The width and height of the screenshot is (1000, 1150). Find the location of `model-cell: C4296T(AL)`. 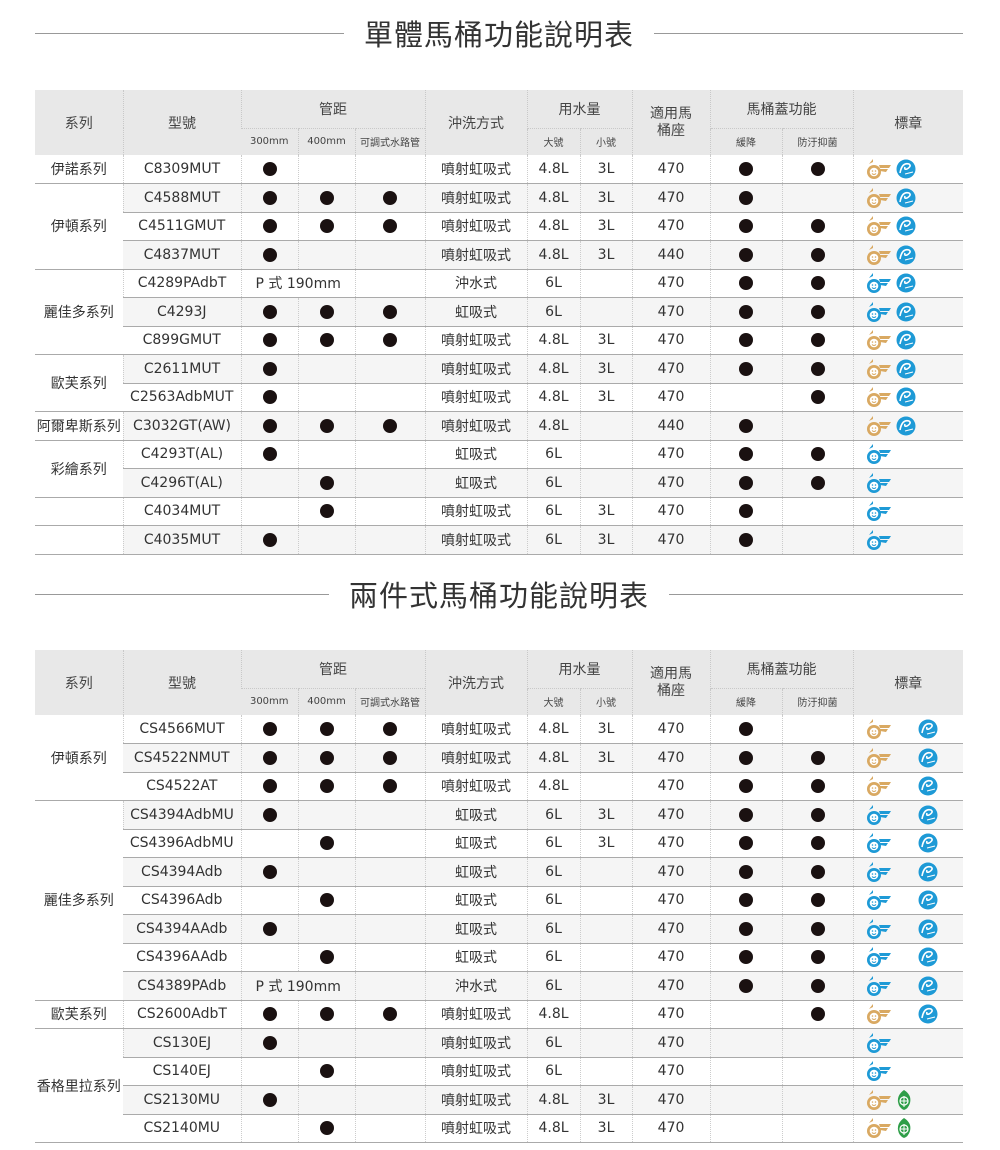

model-cell: C4296T(AL) is located at coordinates (182, 483).